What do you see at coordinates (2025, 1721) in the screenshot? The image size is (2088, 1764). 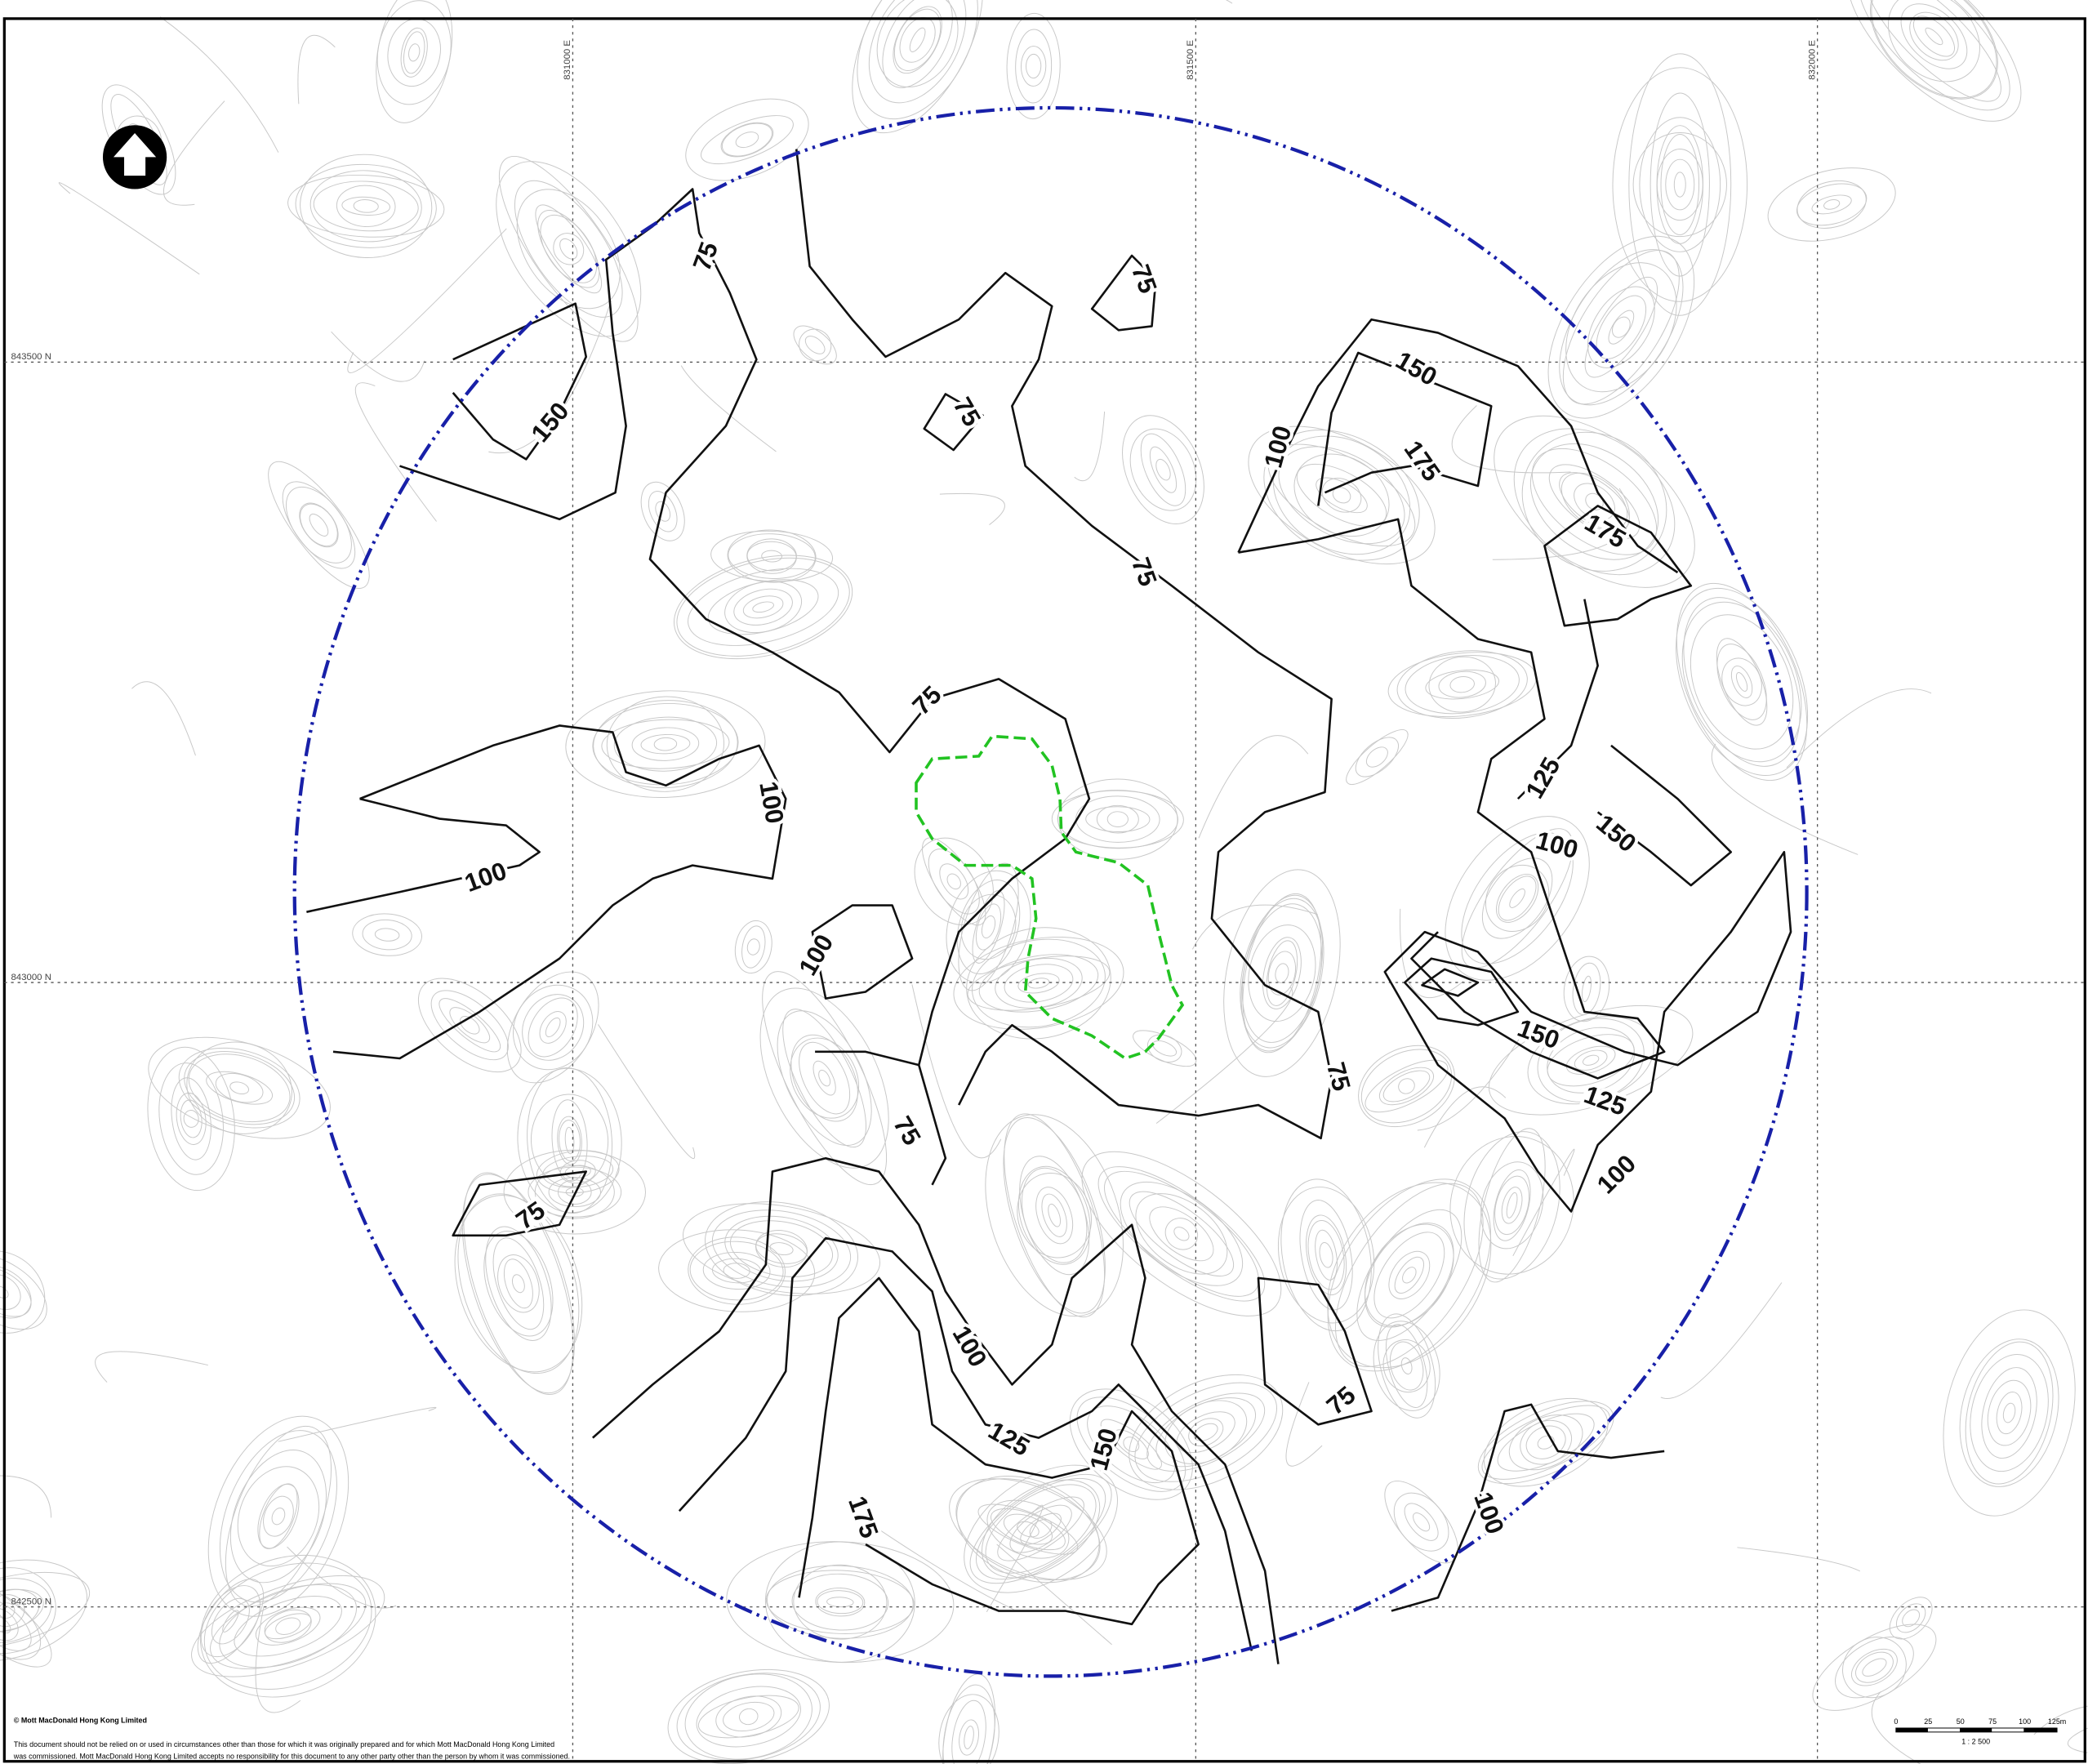 I see `scale-tick-label: 100` at bounding box center [2025, 1721].